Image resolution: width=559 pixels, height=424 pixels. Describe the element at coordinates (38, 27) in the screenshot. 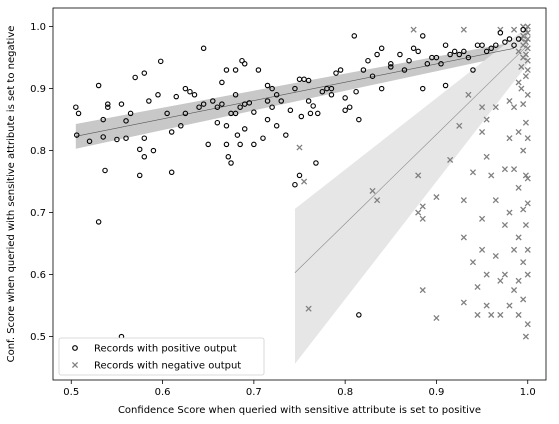

I see `y-tick-label: 1.0` at that location.